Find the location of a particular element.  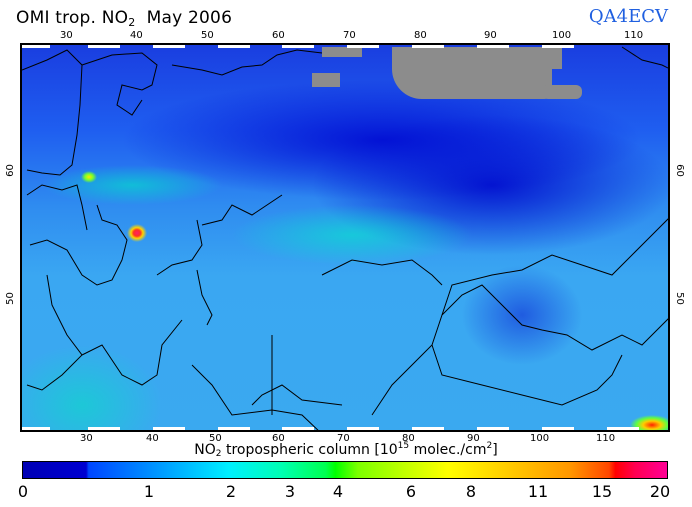

colorbar-label: 15 is located at coordinates (602, 491).